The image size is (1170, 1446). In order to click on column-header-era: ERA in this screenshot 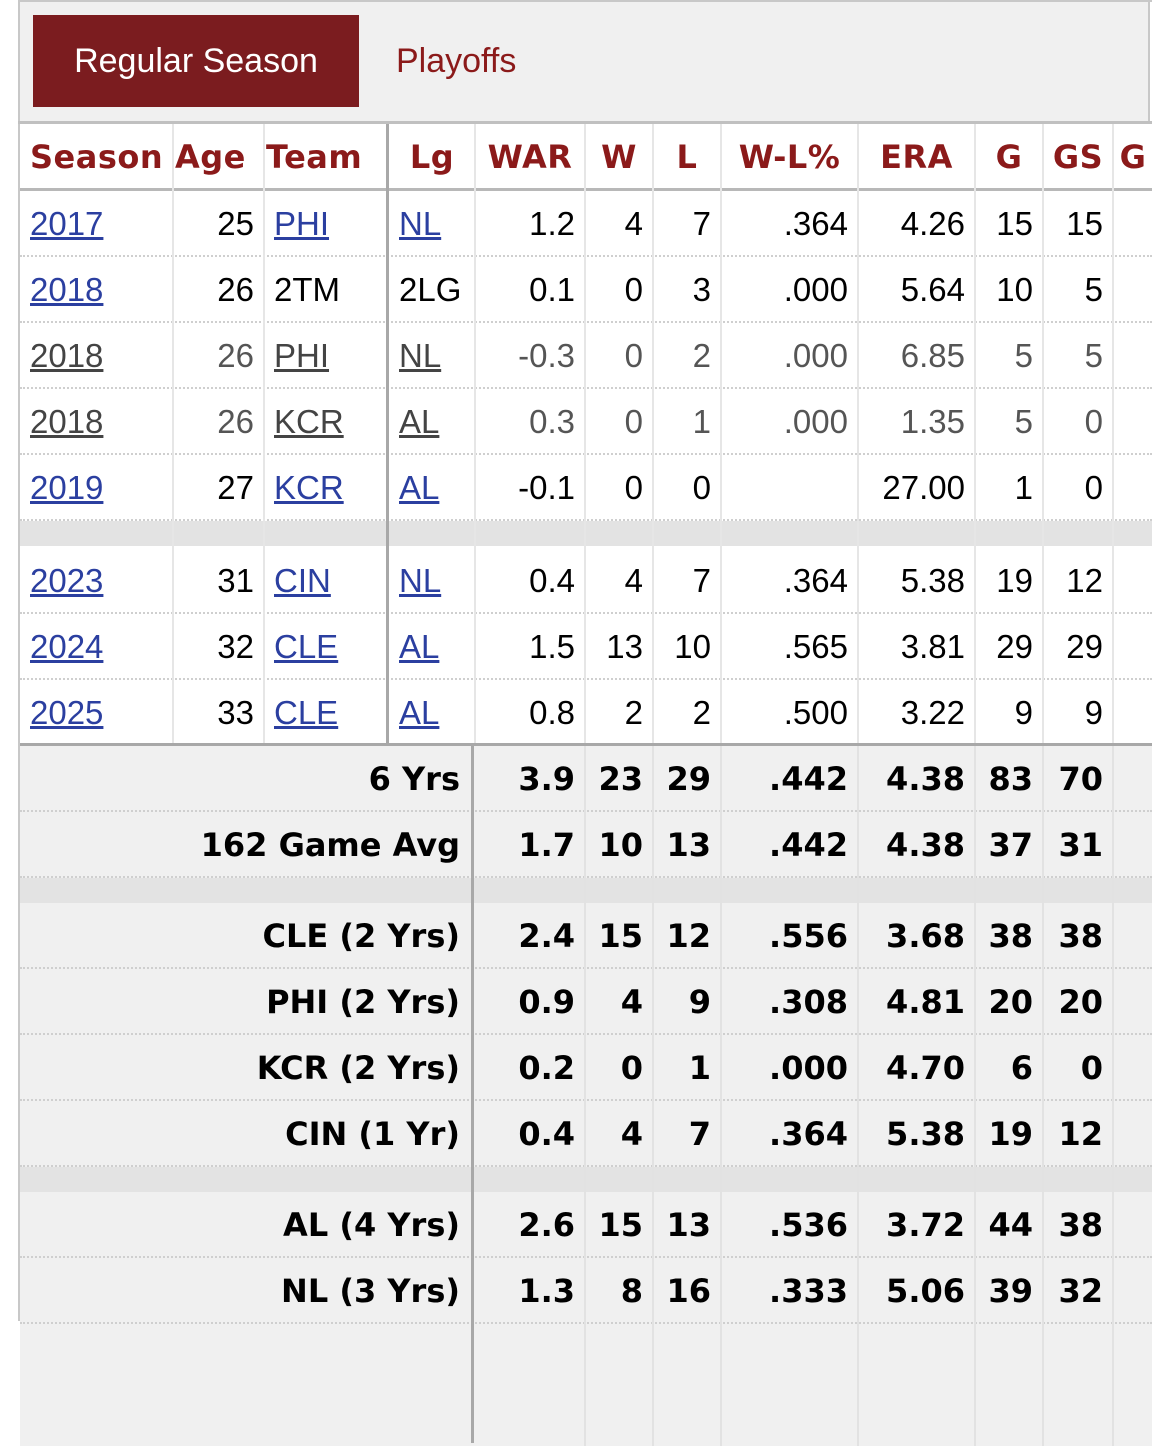, I will do `click(916, 157)`.